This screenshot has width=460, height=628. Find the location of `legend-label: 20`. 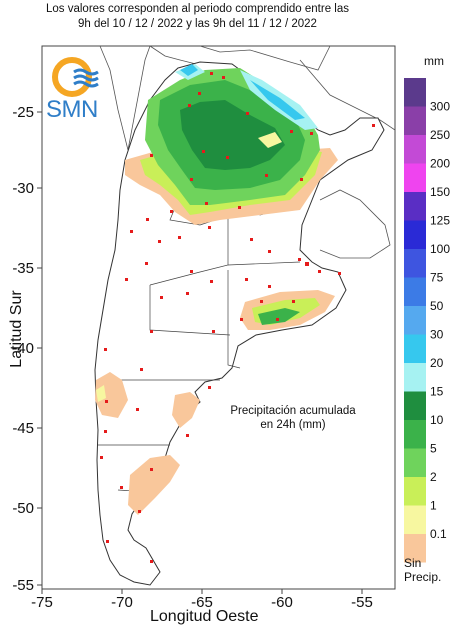

legend-label: 20 is located at coordinates (437, 363).